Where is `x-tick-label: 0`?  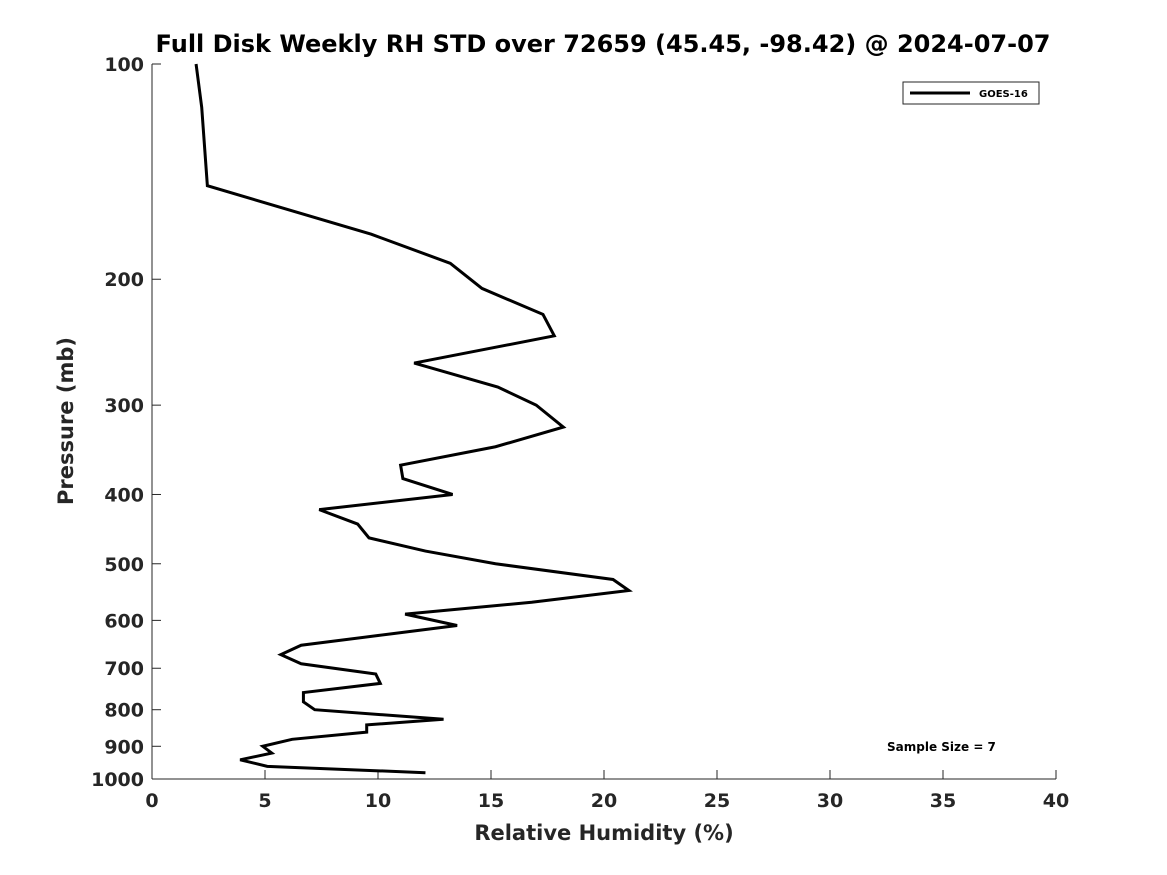 x-tick-label: 0 is located at coordinates (151, 801).